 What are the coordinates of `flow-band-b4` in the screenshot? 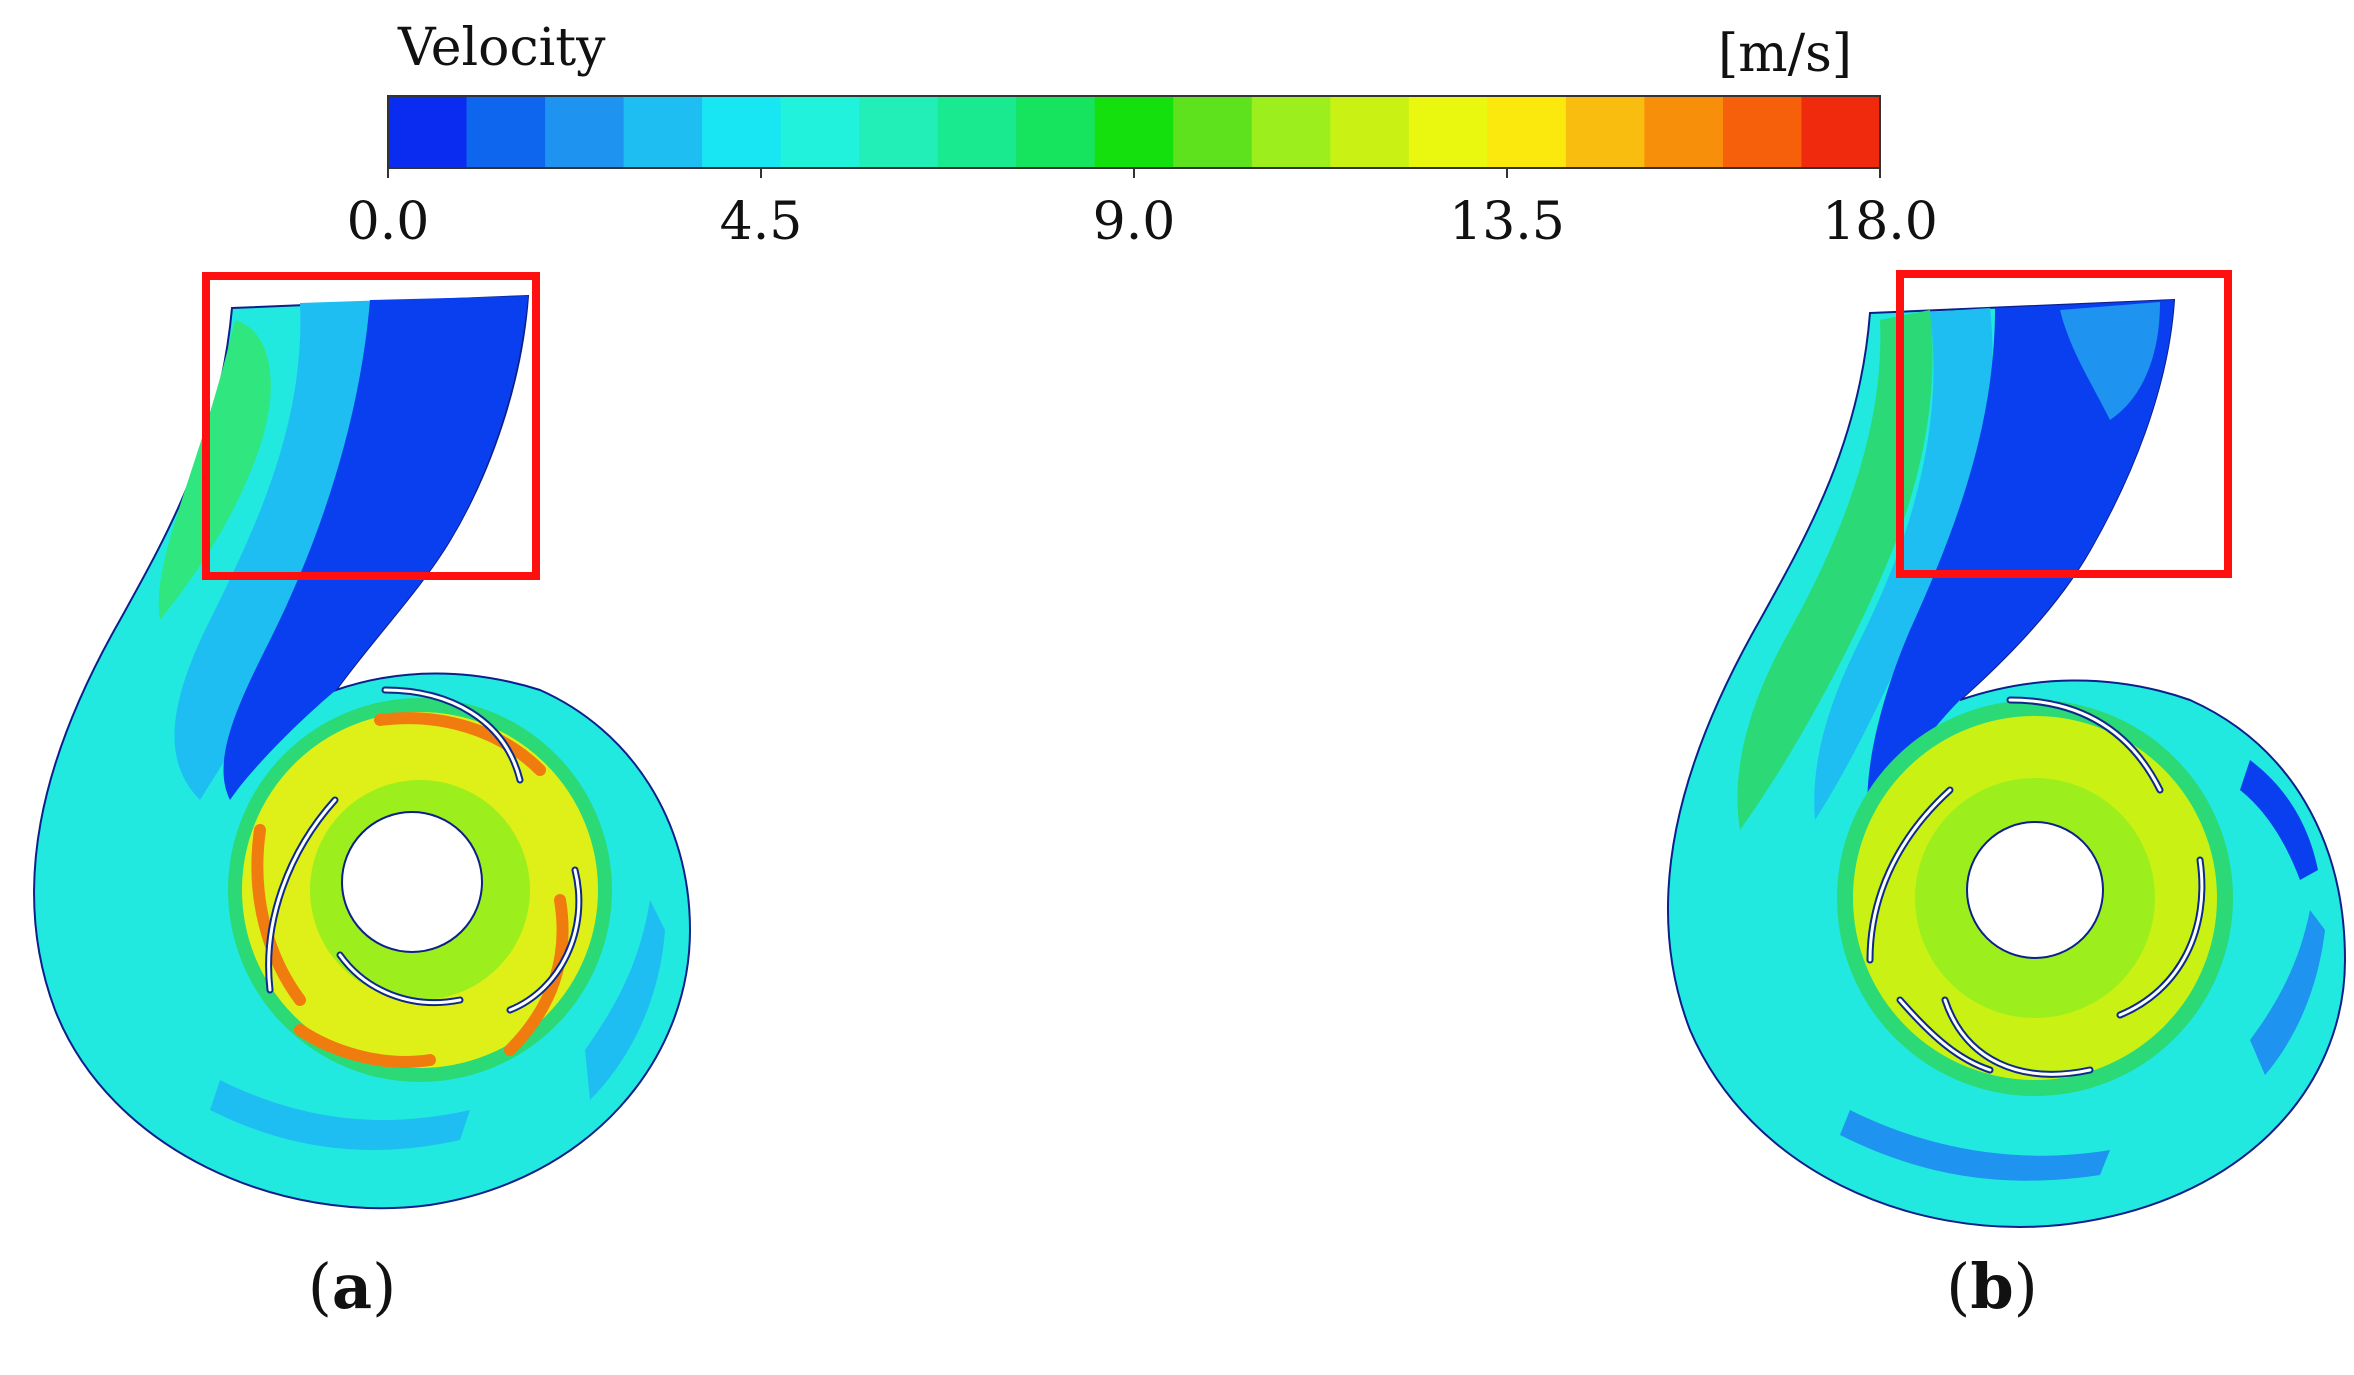 It's located at (2279, 820).